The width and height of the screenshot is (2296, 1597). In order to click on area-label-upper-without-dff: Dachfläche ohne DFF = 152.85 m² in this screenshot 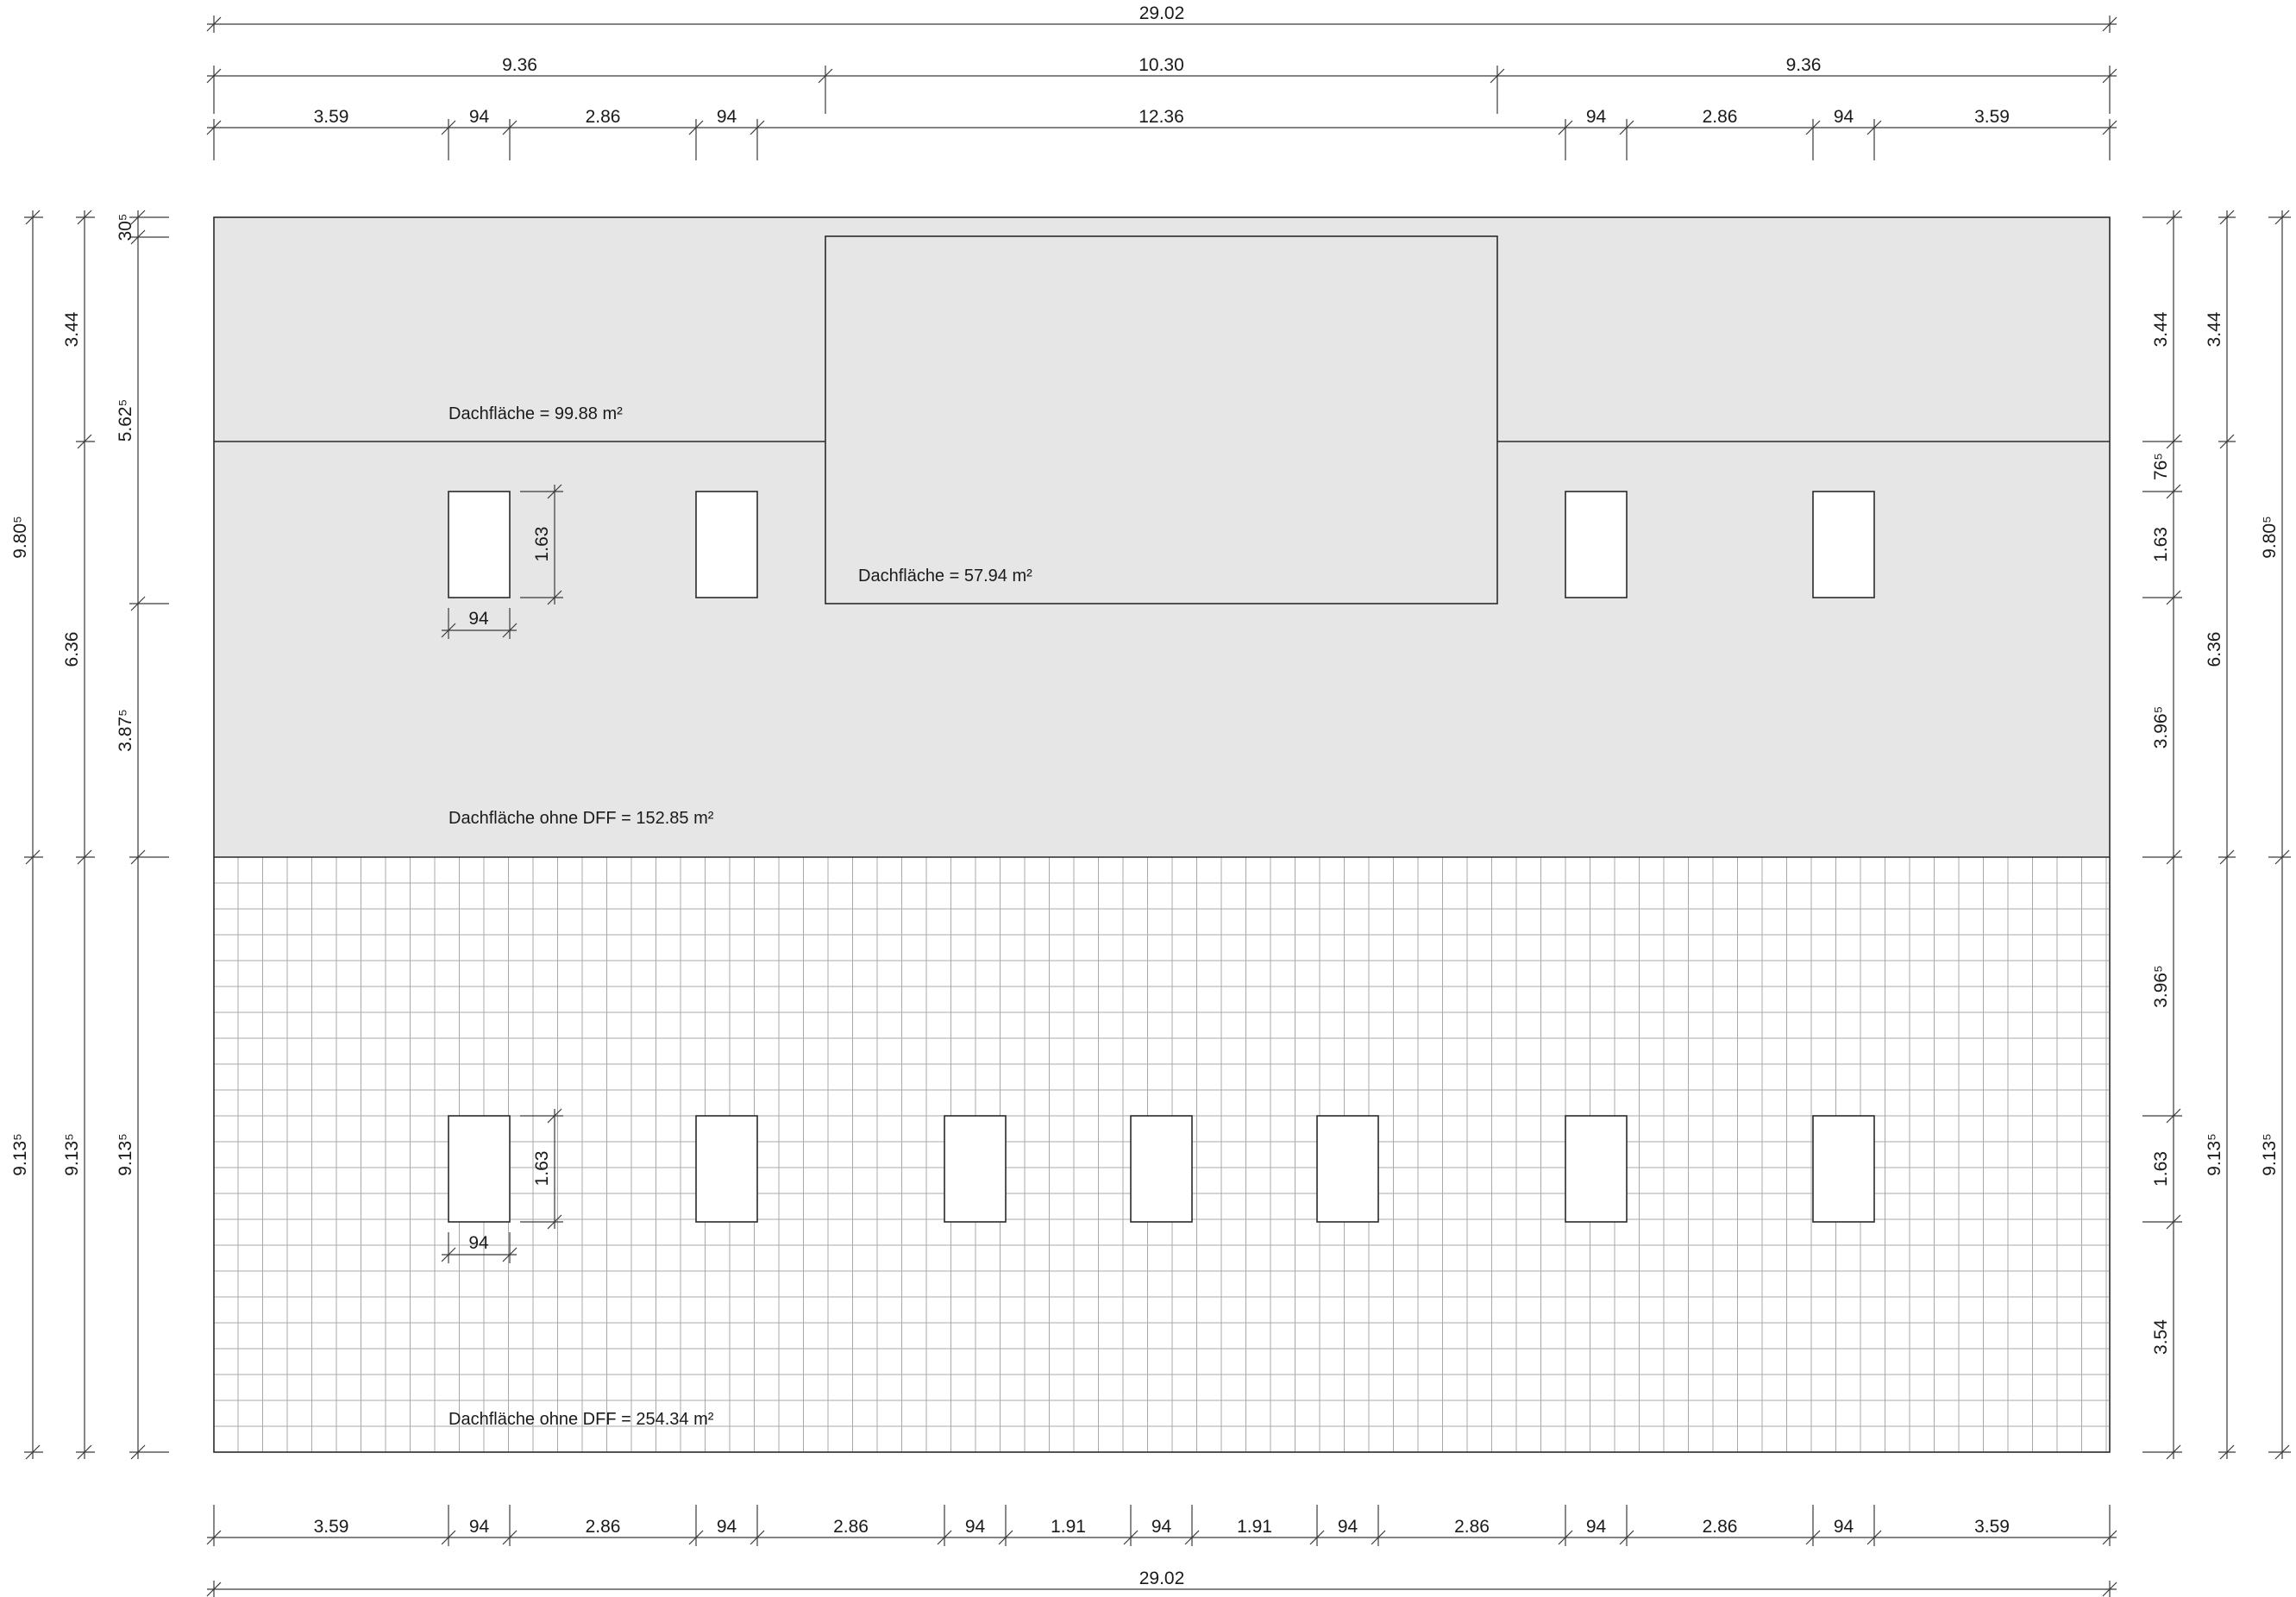, I will do `click(581, 818)`.